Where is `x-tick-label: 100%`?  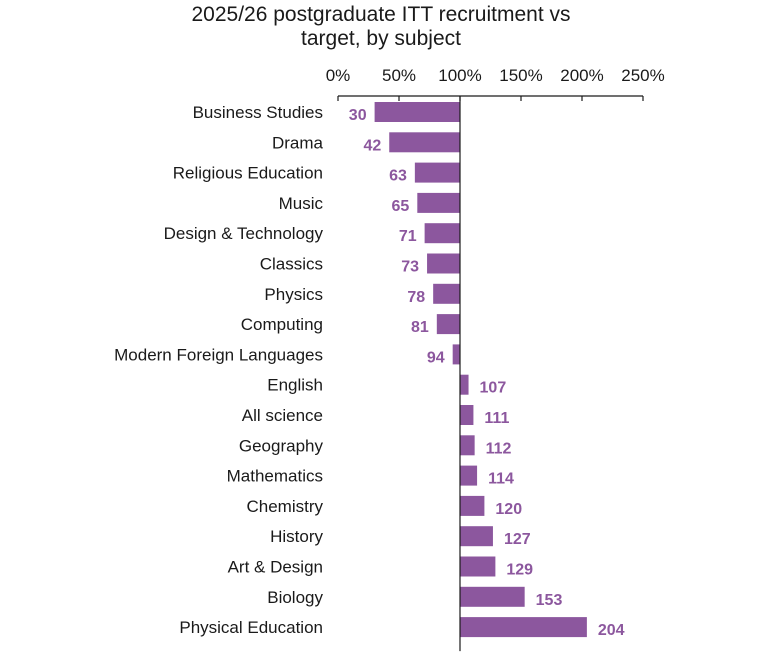 x-tick-label: 100% is located at coordinates (459, 75).